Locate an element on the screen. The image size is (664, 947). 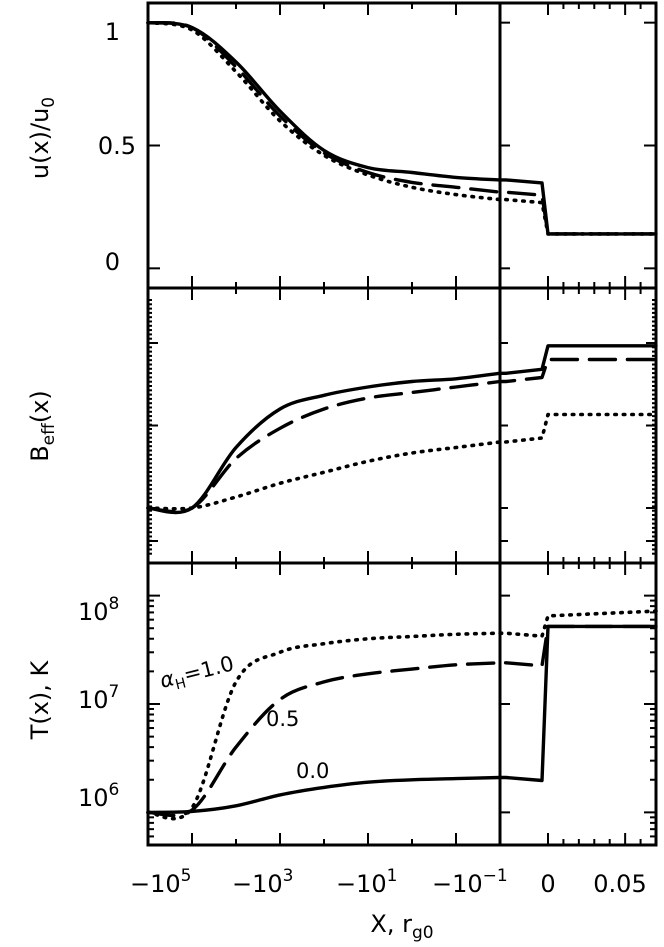
middle-ylabel-sub: eff is located at coordinates (49, 433).